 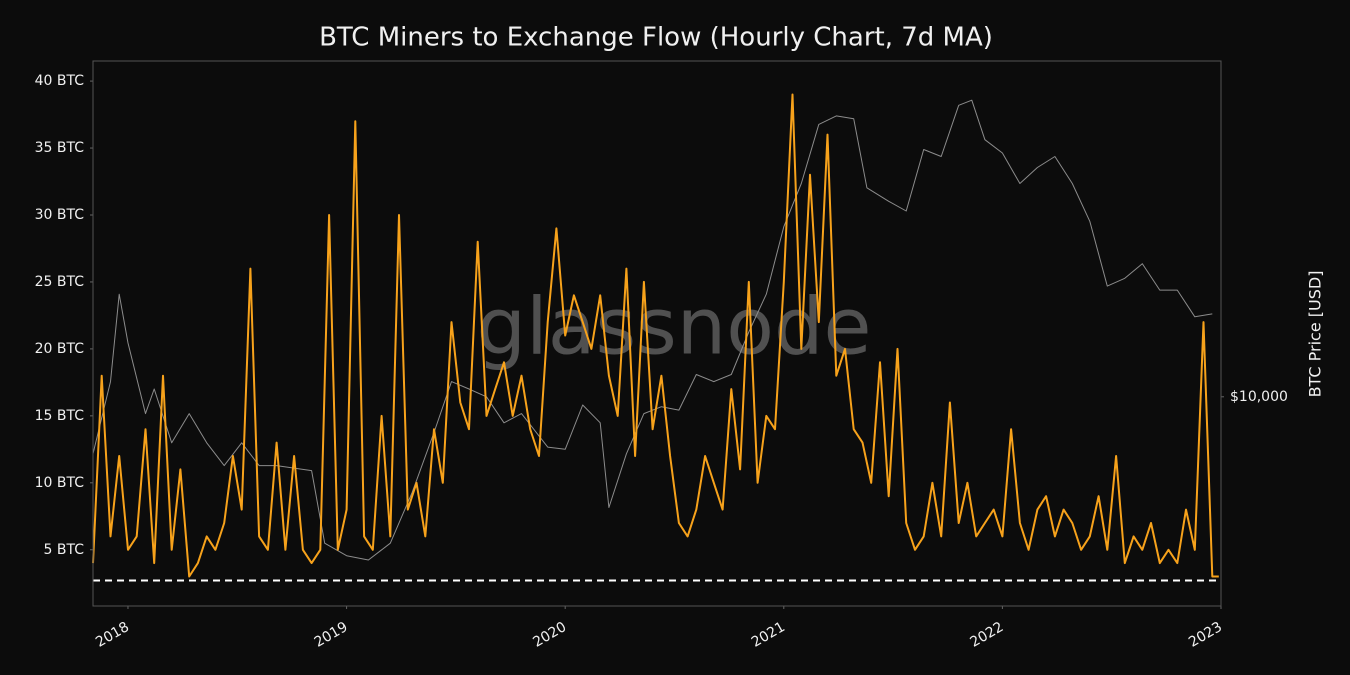 What do you see at coordinates (60, 148) in the screenshot?
I see `y-tick-label: 35 BTC` at bounding box center [60, 148].